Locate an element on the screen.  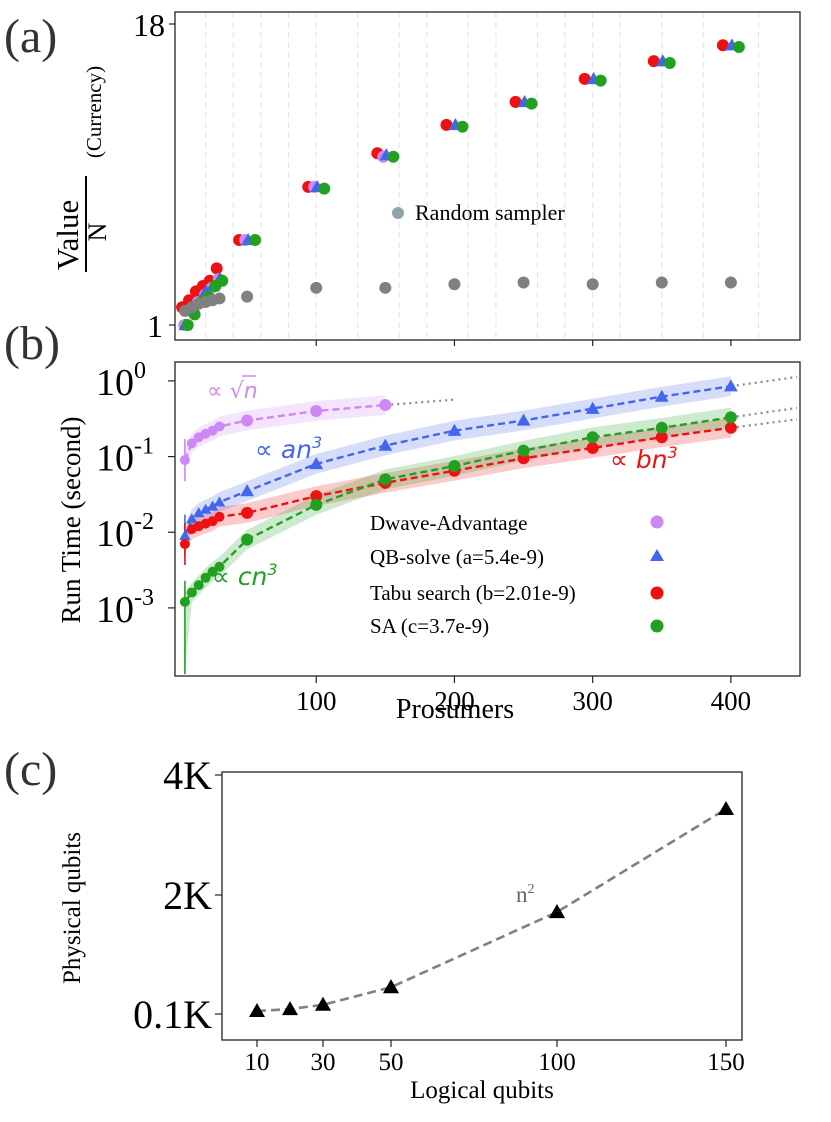
panel-c-ytick-01k: 0.1K is located at coordinates (172, 1014).